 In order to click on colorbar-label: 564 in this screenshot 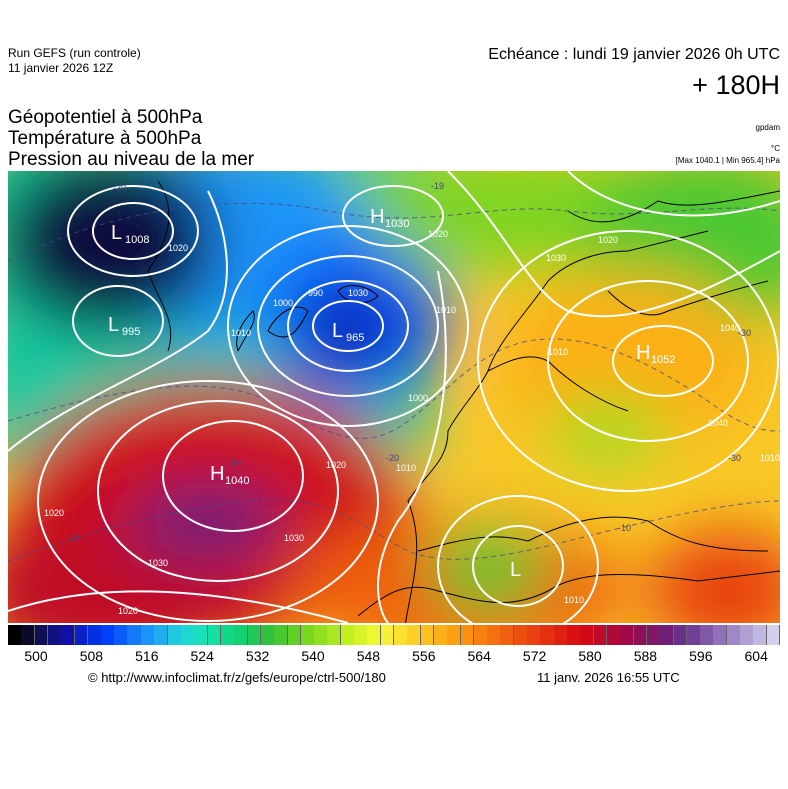, I will do `click(479, 656)`.